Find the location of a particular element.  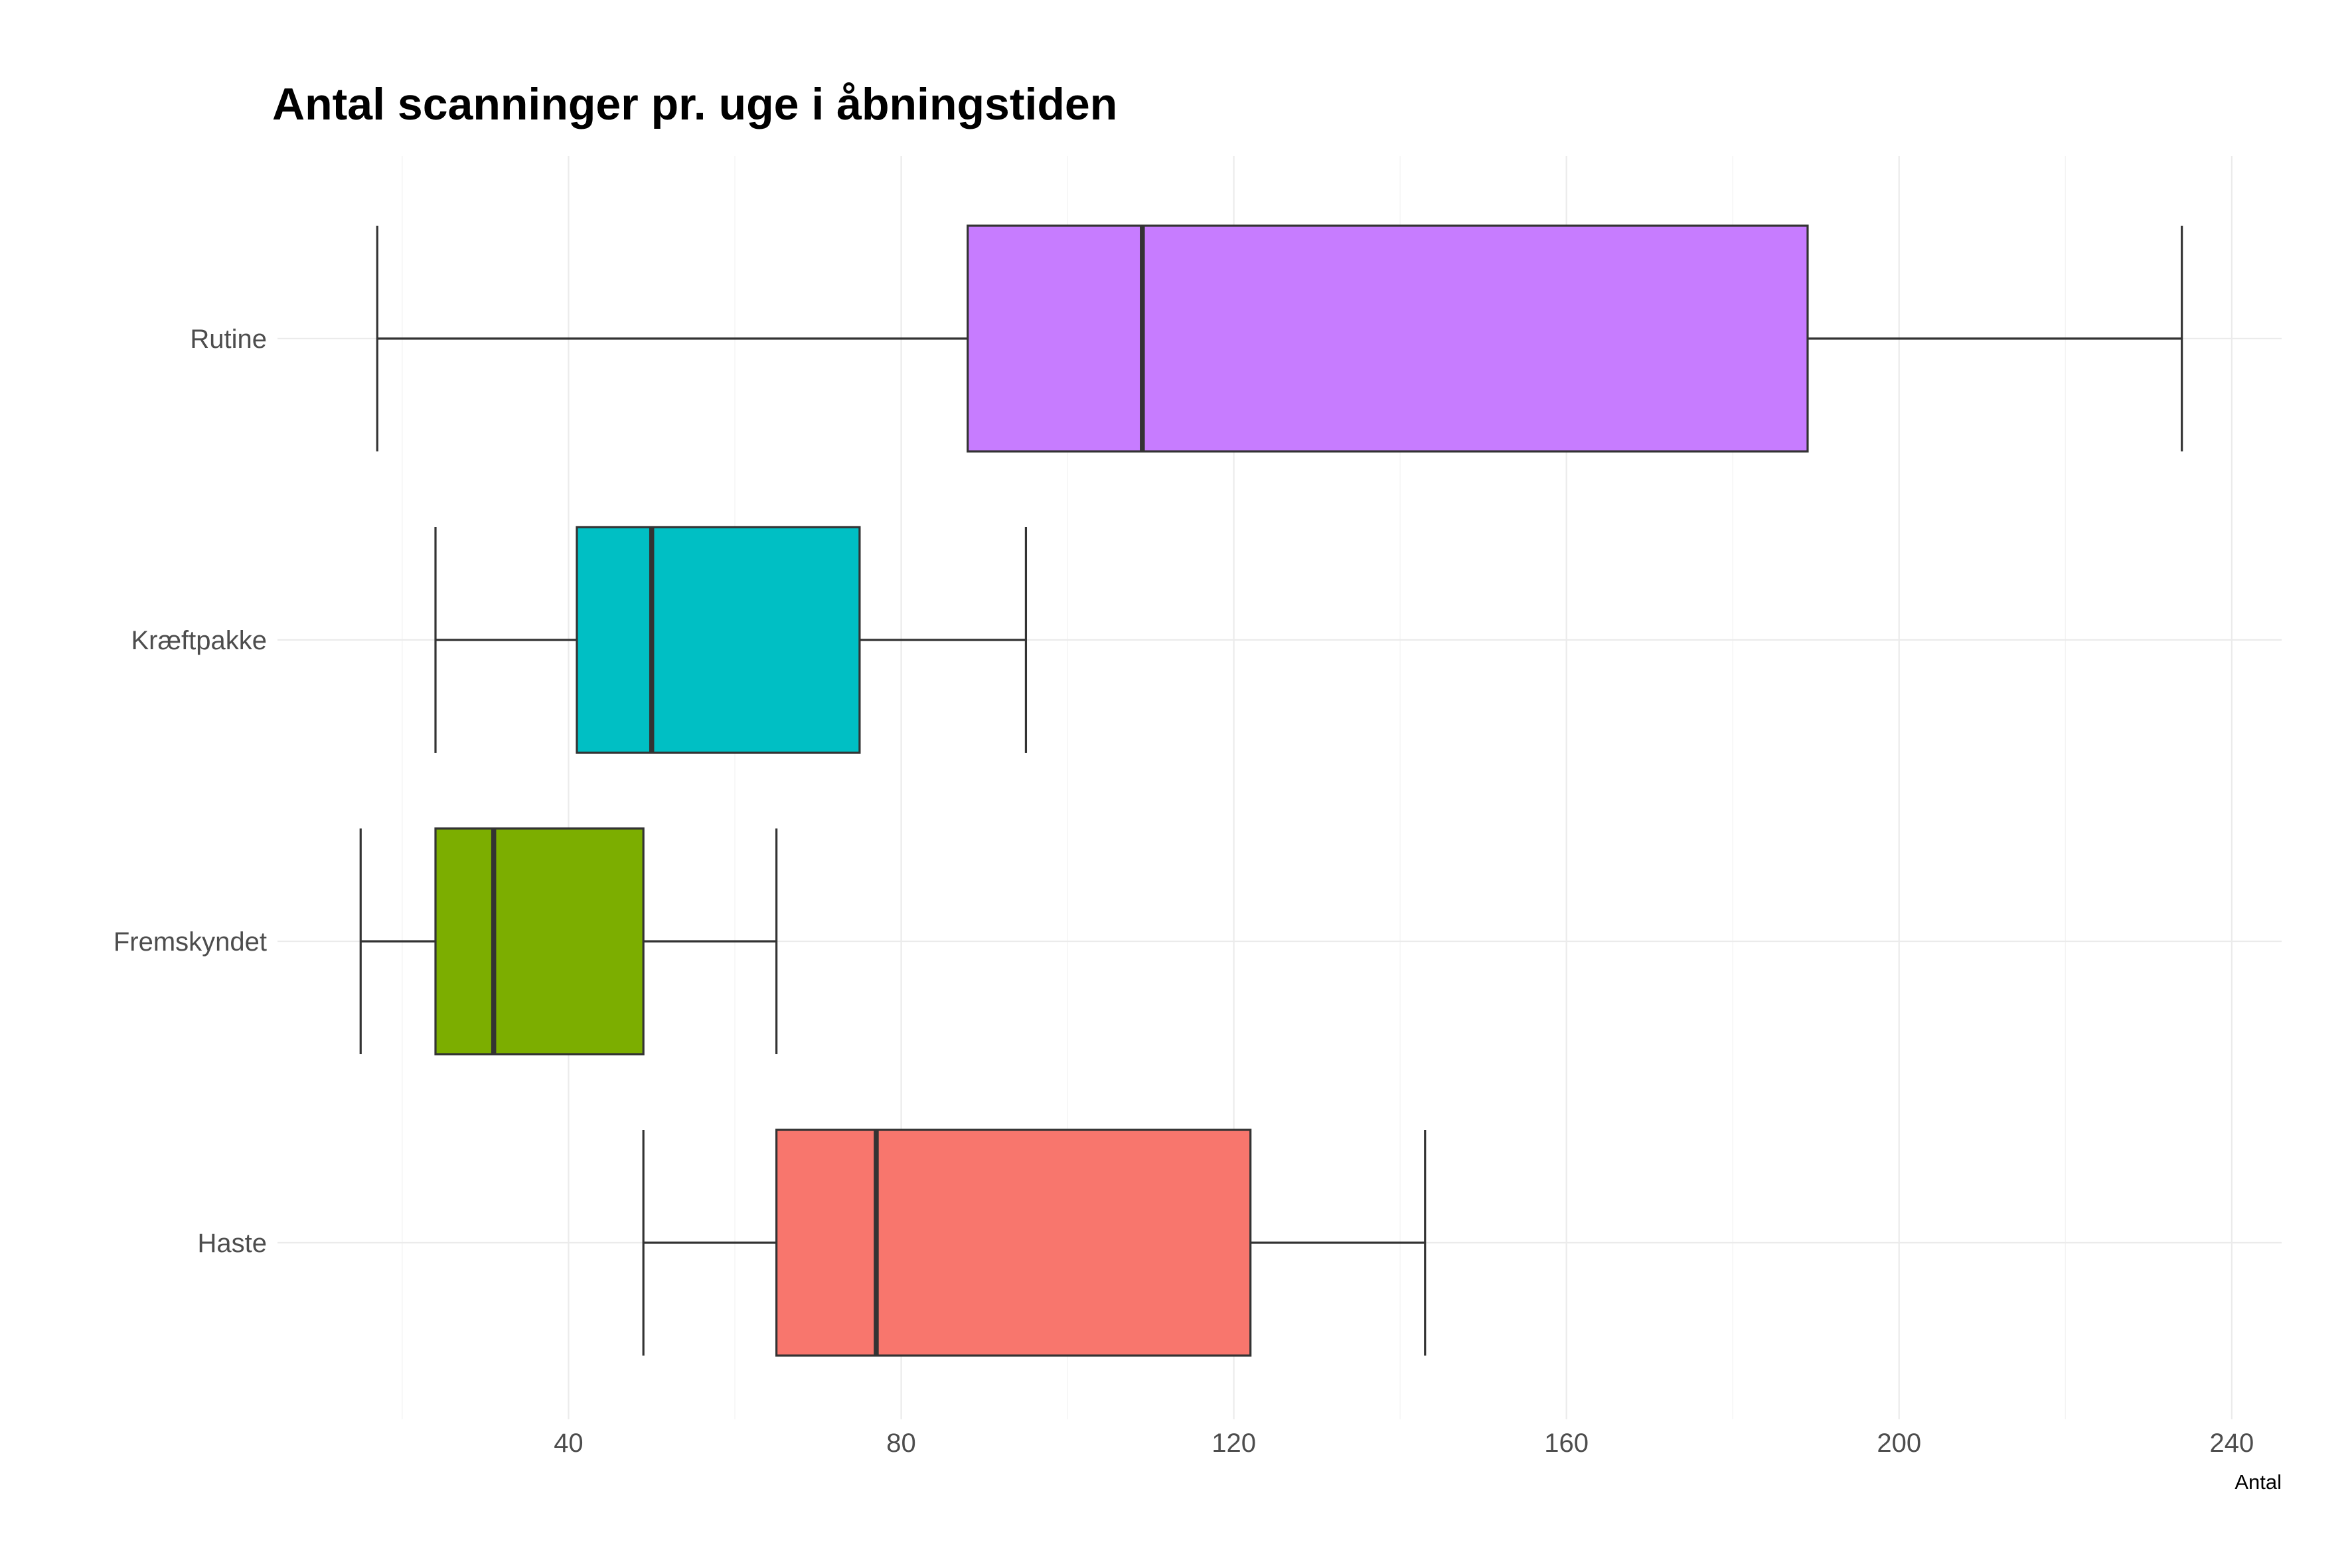

box-group-rutine is located at coordinates (1279, 339).